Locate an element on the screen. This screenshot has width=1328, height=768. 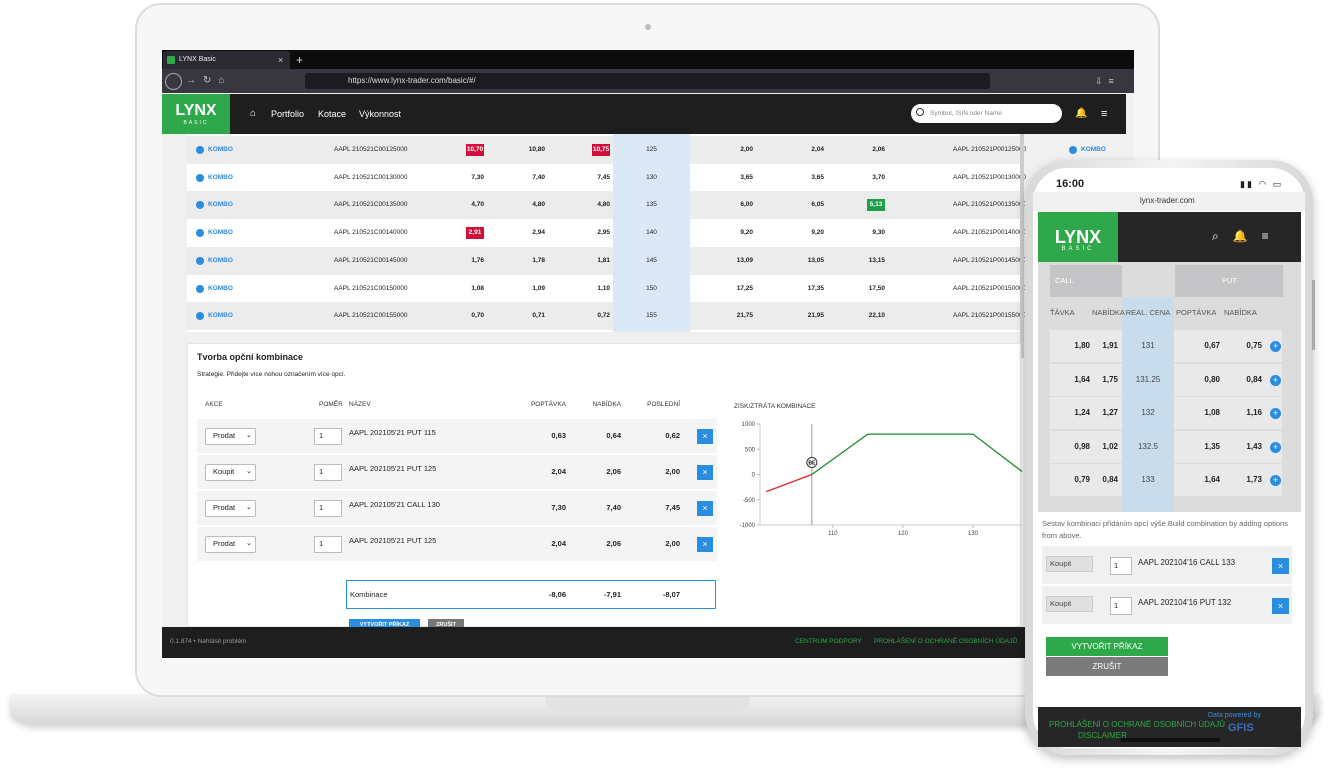
put-symbol: AAPL 210521P00140000 is located at coordinates (990, 233).